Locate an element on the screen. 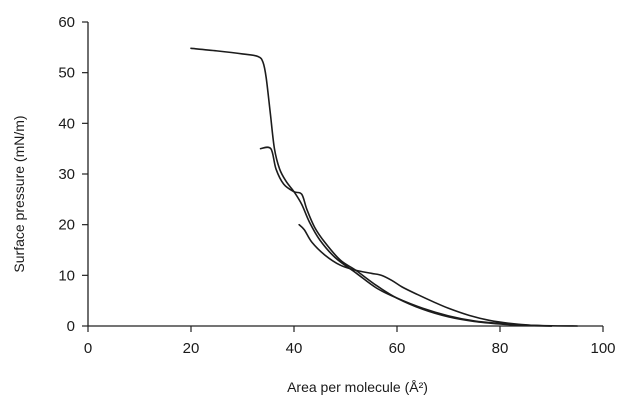 The width and height of the screenshot is (620, 398). x-tick-label: 100 is located at coordinates (602, 348).